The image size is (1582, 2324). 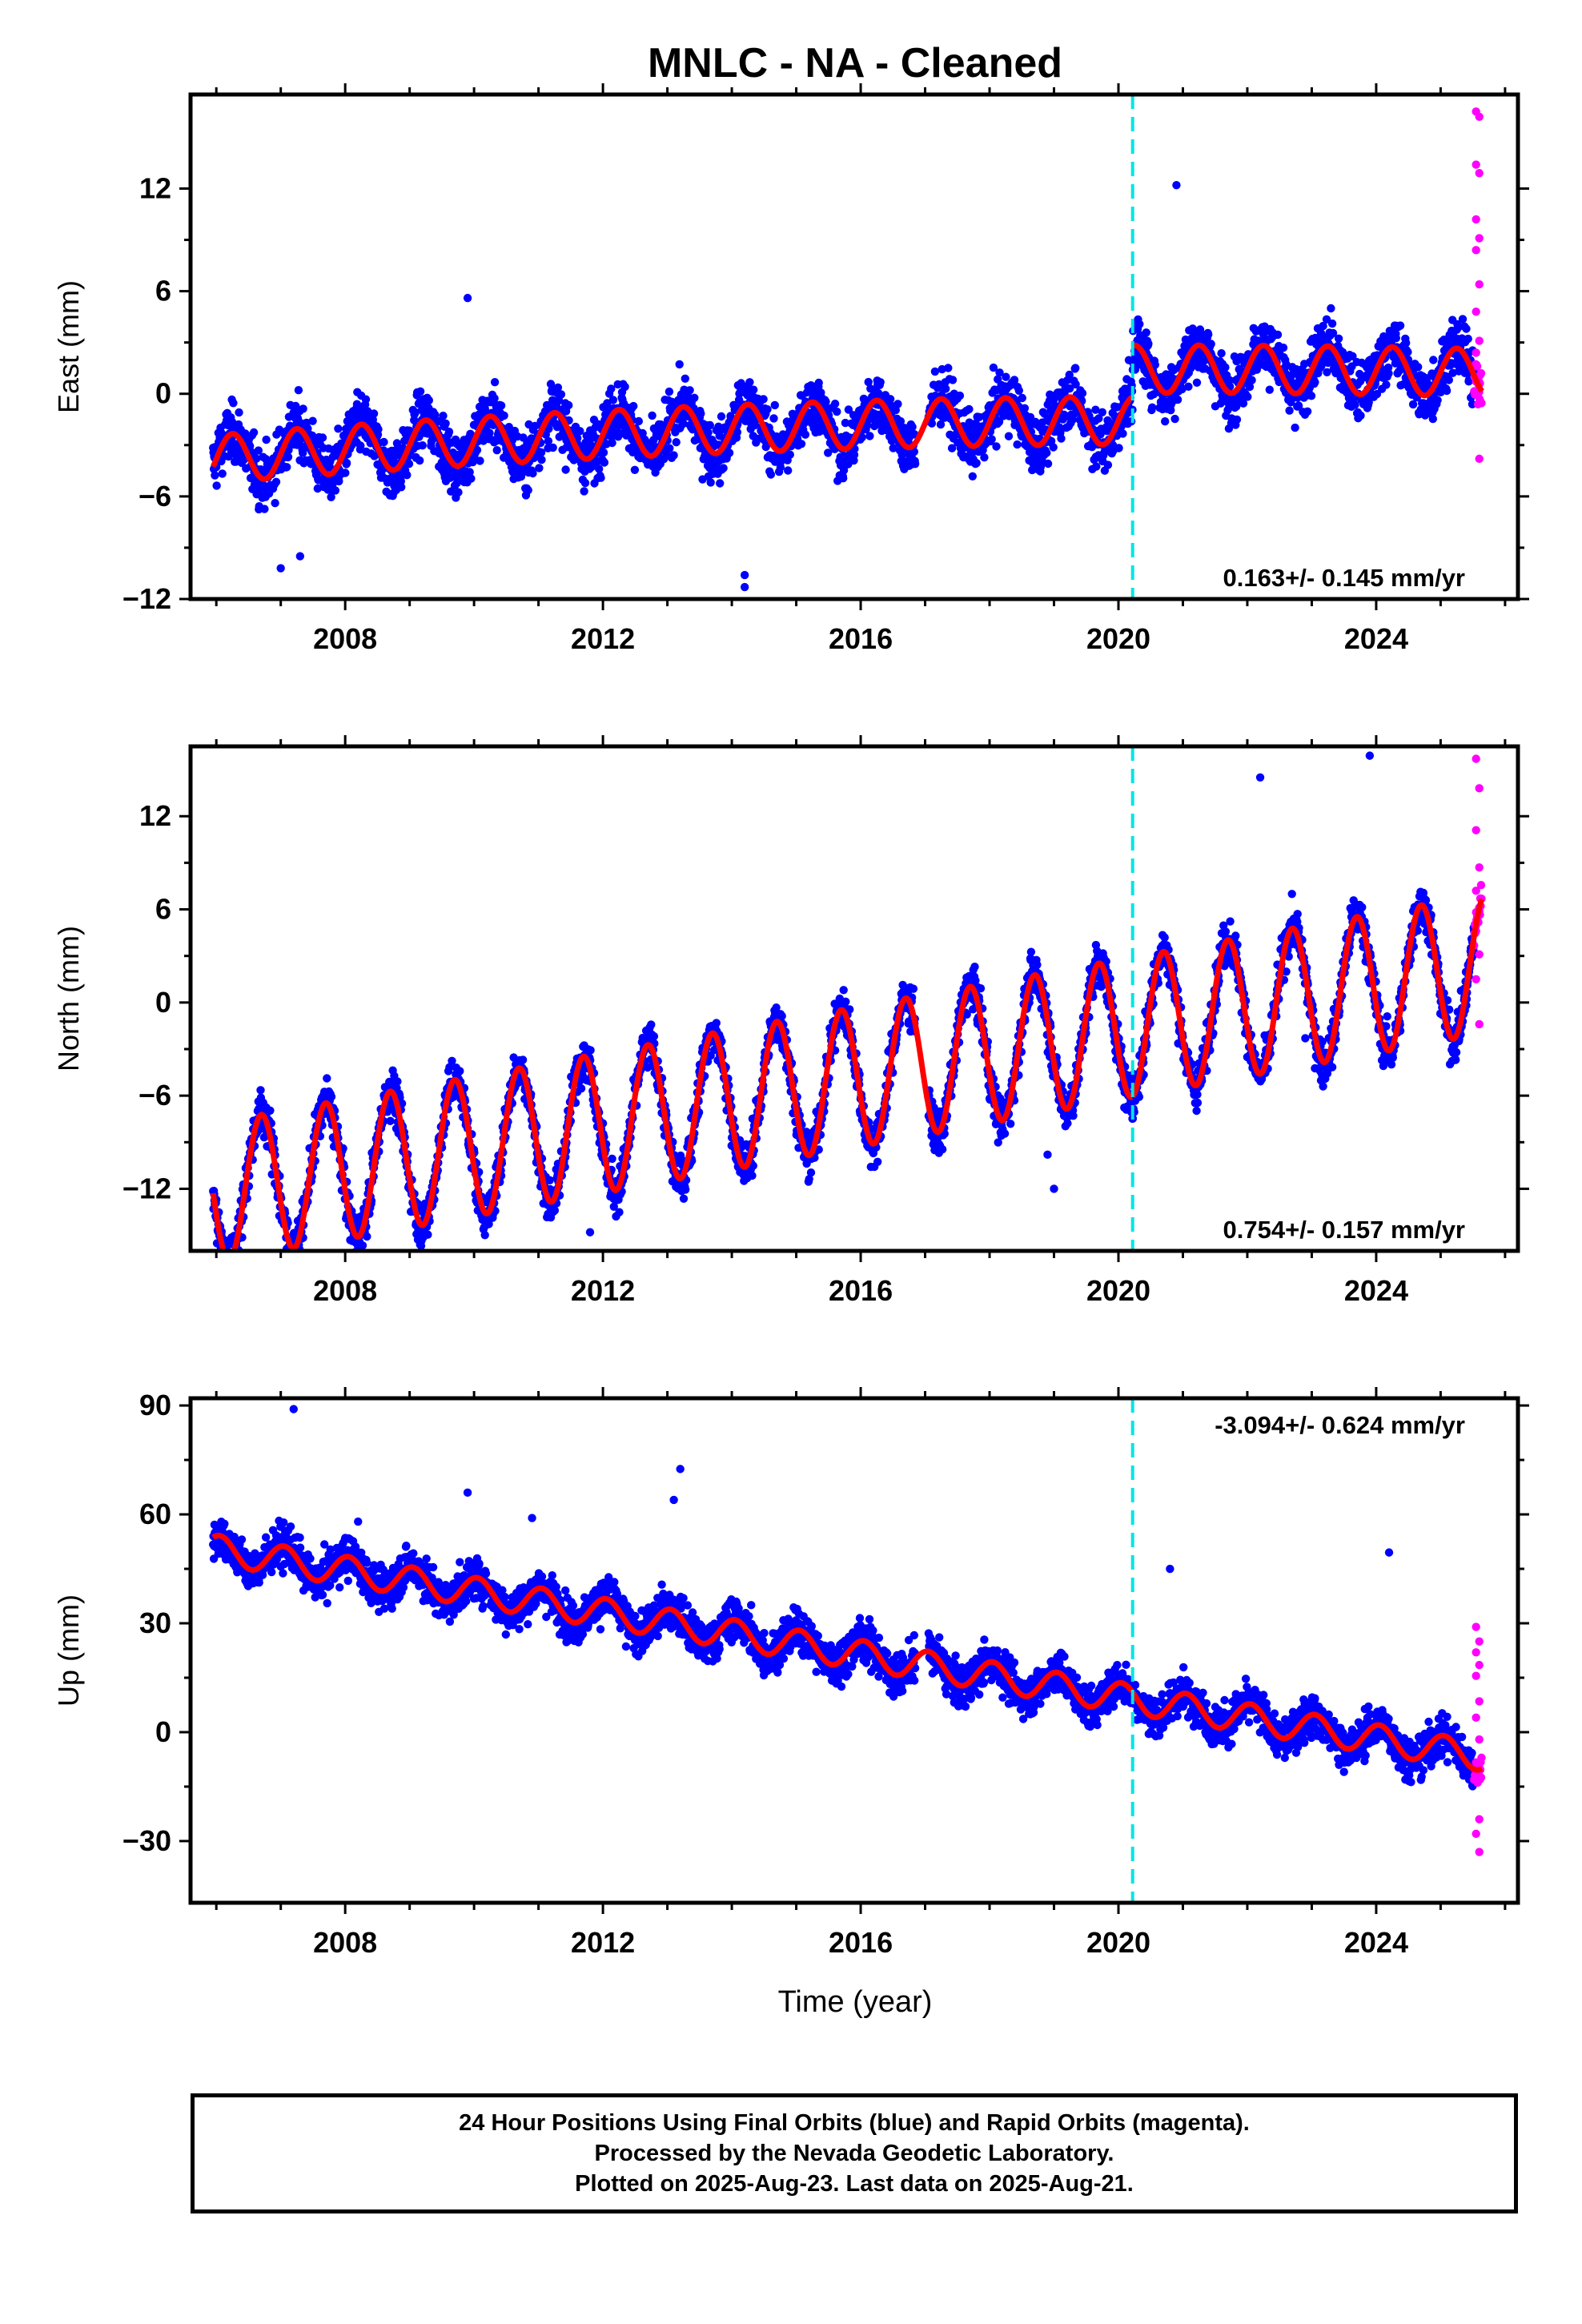 What do you see at coordinates (1478, 285) in the screenshot?
I see `rapid-orbit-points` at bounding box center [1478, 285].